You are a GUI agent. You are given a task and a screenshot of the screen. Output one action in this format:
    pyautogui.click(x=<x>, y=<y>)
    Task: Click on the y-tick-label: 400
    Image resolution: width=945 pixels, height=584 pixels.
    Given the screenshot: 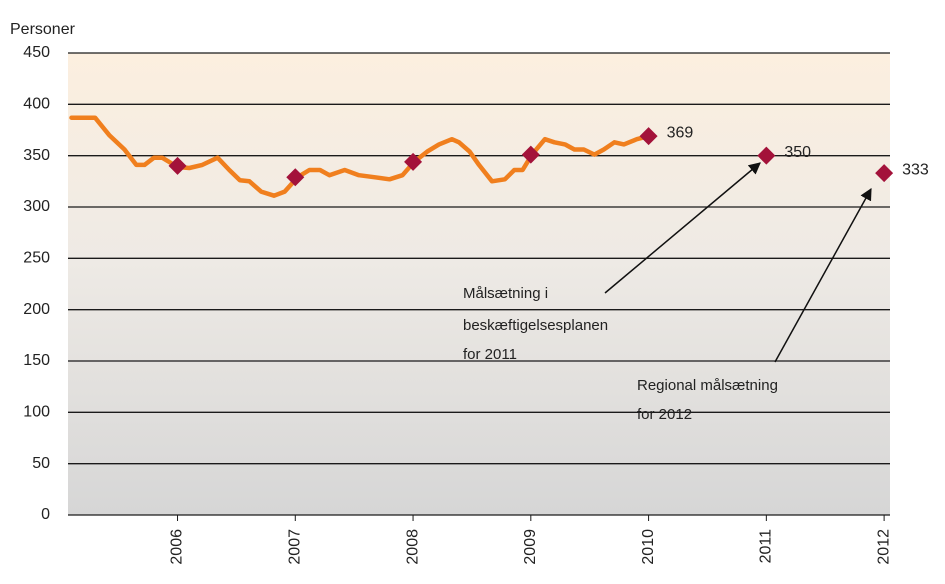 What is the action you would take?
    pyautogui.click(x=36, y=104)
    